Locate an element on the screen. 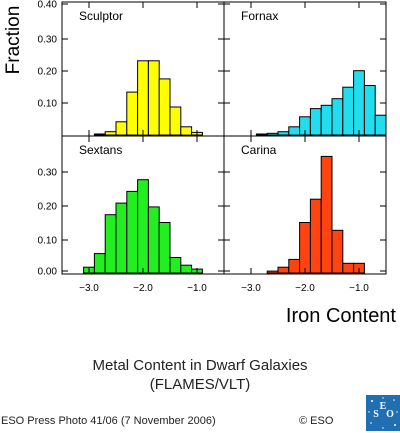  panel-label: Carina is located at coordinates (259, 150).